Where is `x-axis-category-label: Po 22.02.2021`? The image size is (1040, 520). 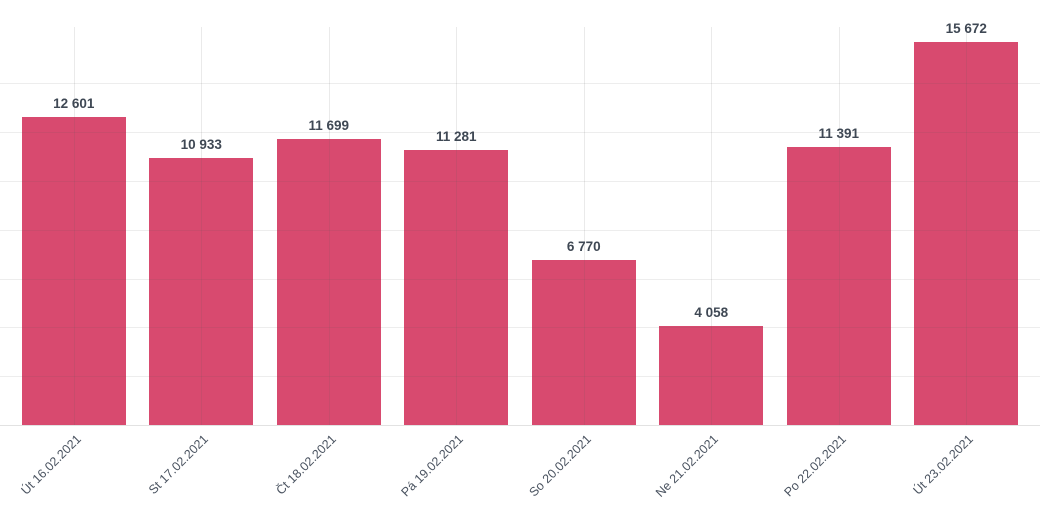
x-axis-category-label: Po 22.02.2021 is located at coordinates (815, 466).